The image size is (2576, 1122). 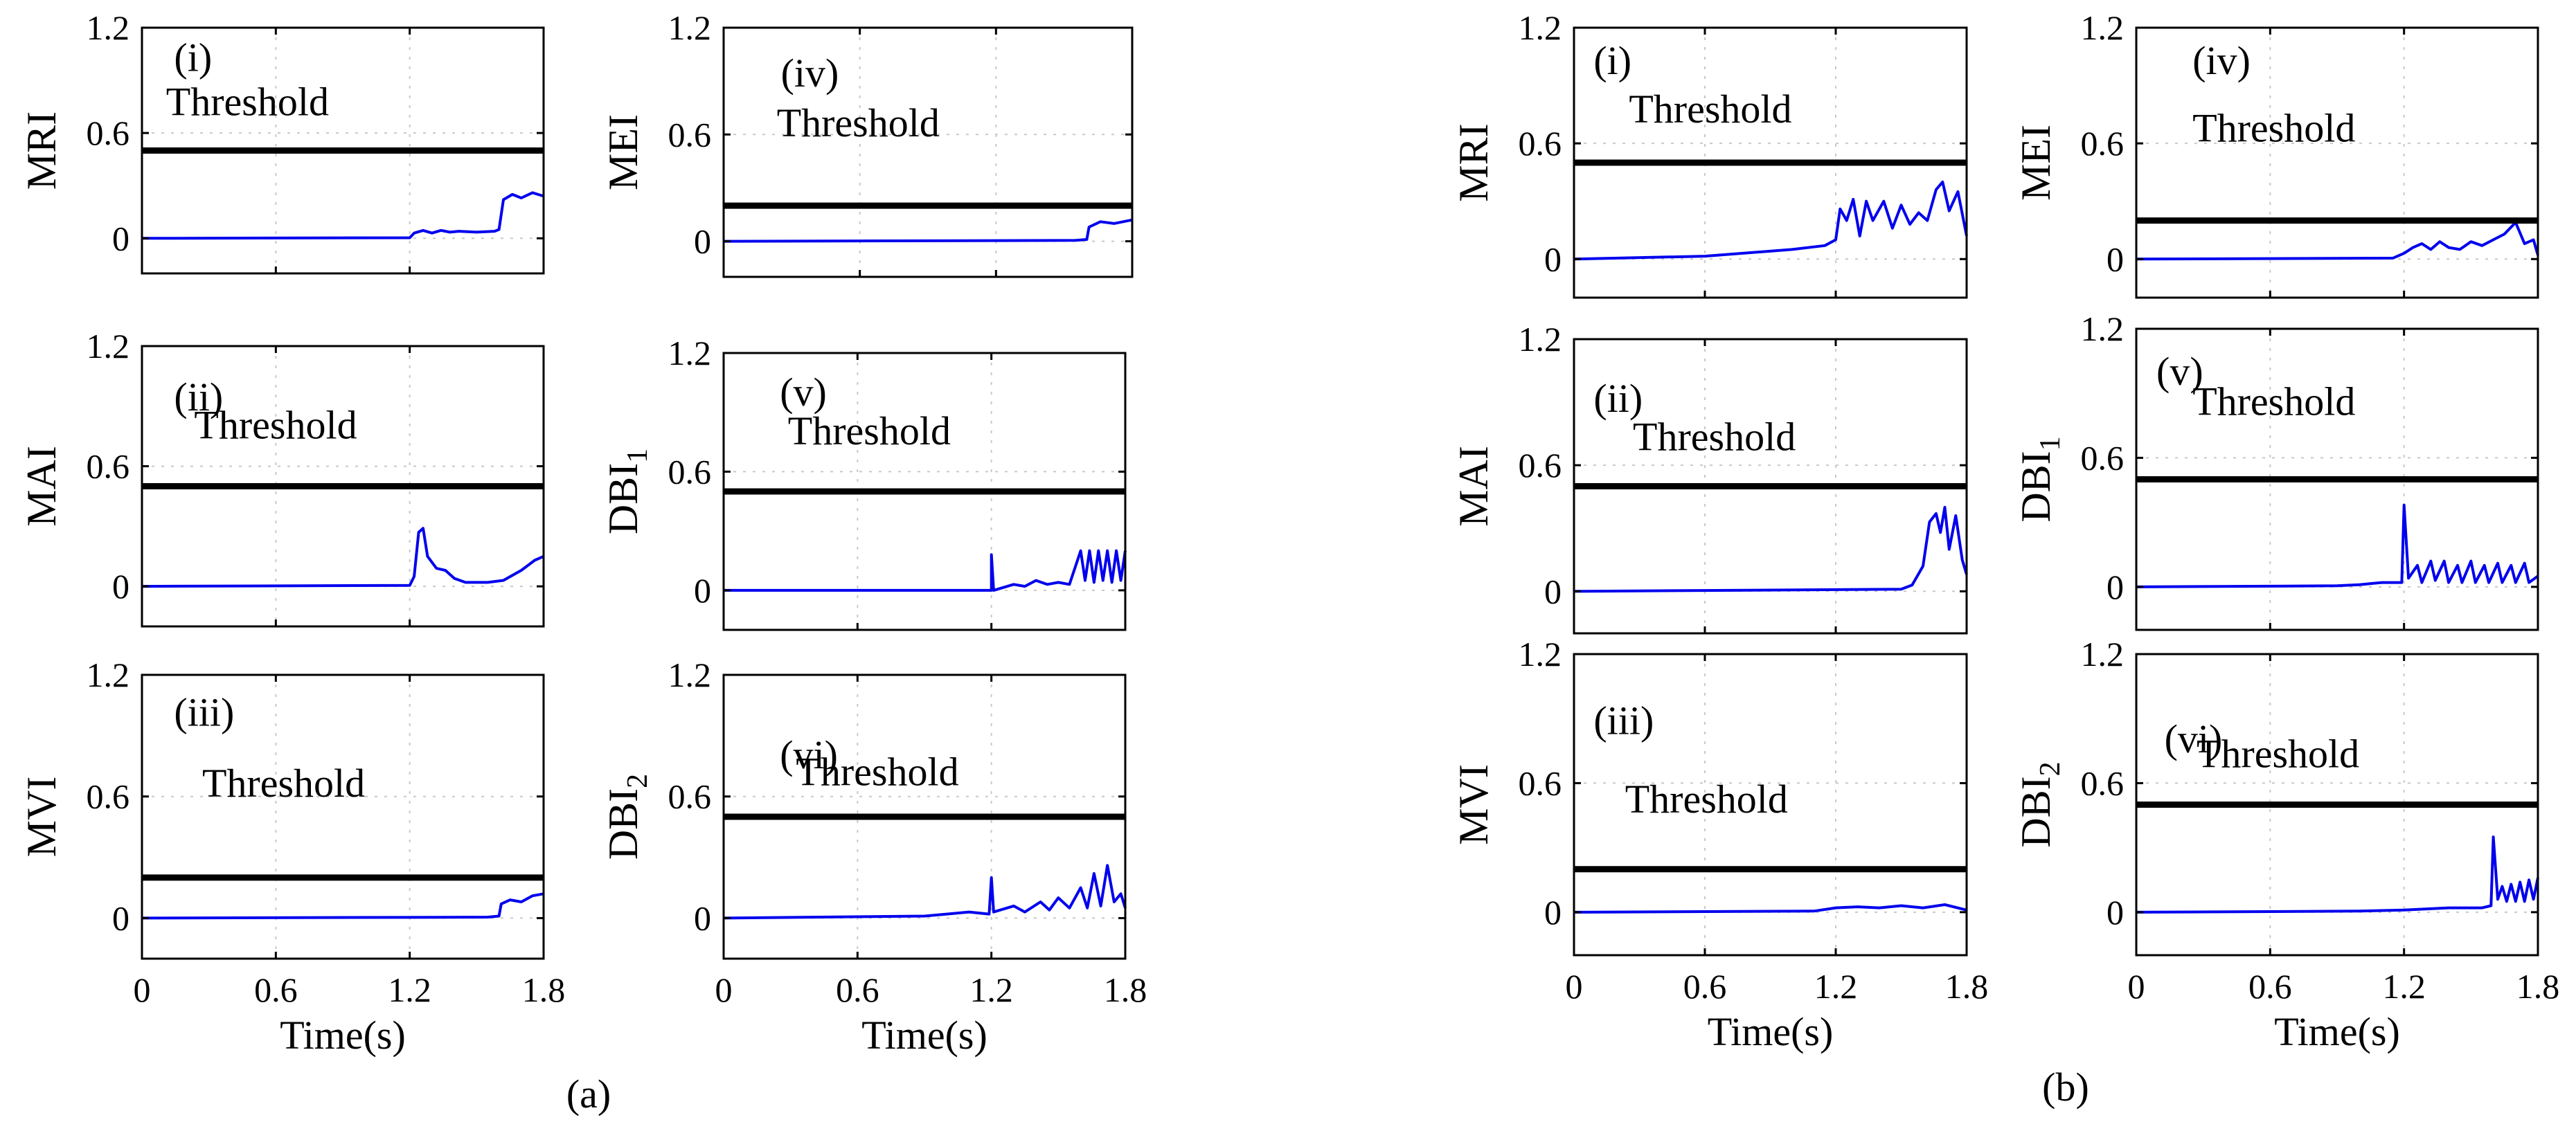 I want to click on y-axis-label-a-ii: MAI, so click(x=41, y=487).